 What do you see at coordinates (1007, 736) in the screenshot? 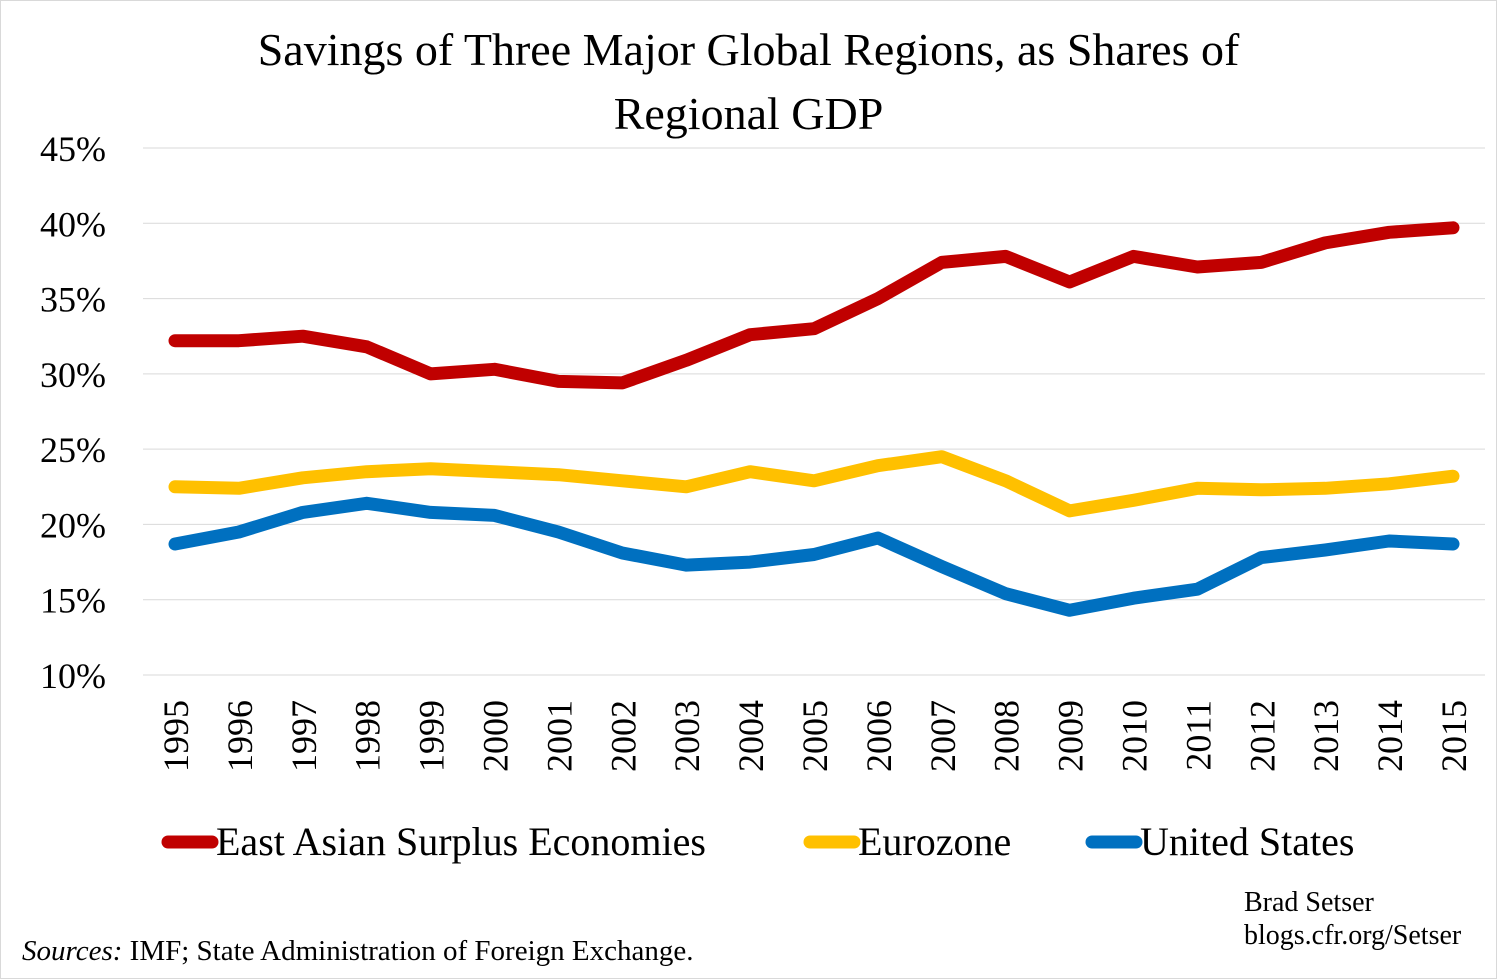
I see `x-tick-label: 2008` at bounding box center [1007, 736].